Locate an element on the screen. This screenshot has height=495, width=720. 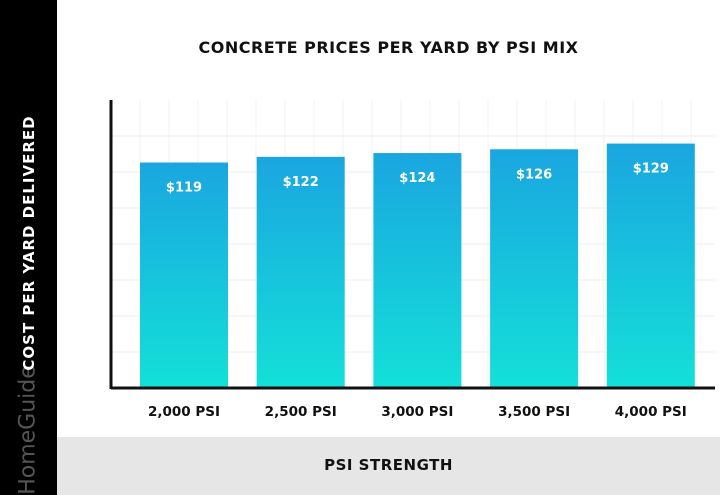
left-sidebar is located at coordinates (28, 247).